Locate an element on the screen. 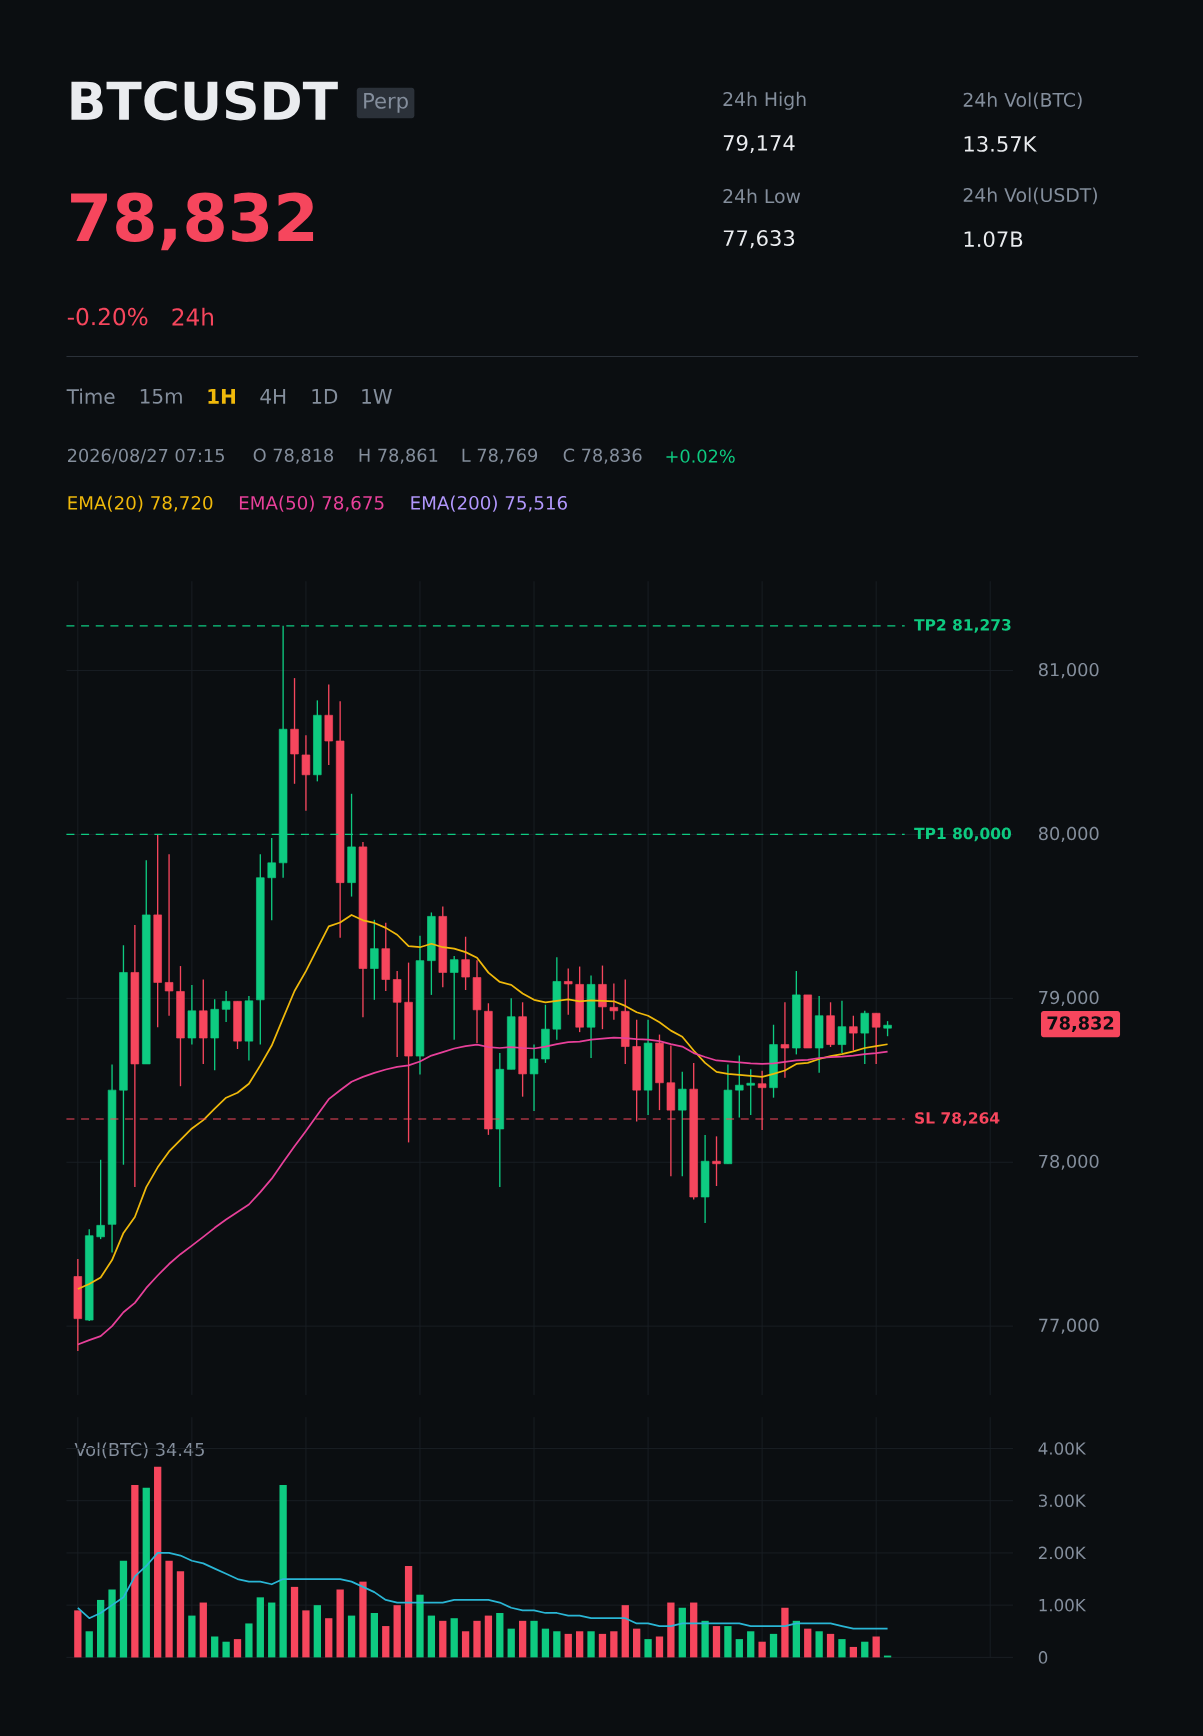 The width and height of the screenshot is (1203, 1736). text: Perp is located at coordinates (385, 103).